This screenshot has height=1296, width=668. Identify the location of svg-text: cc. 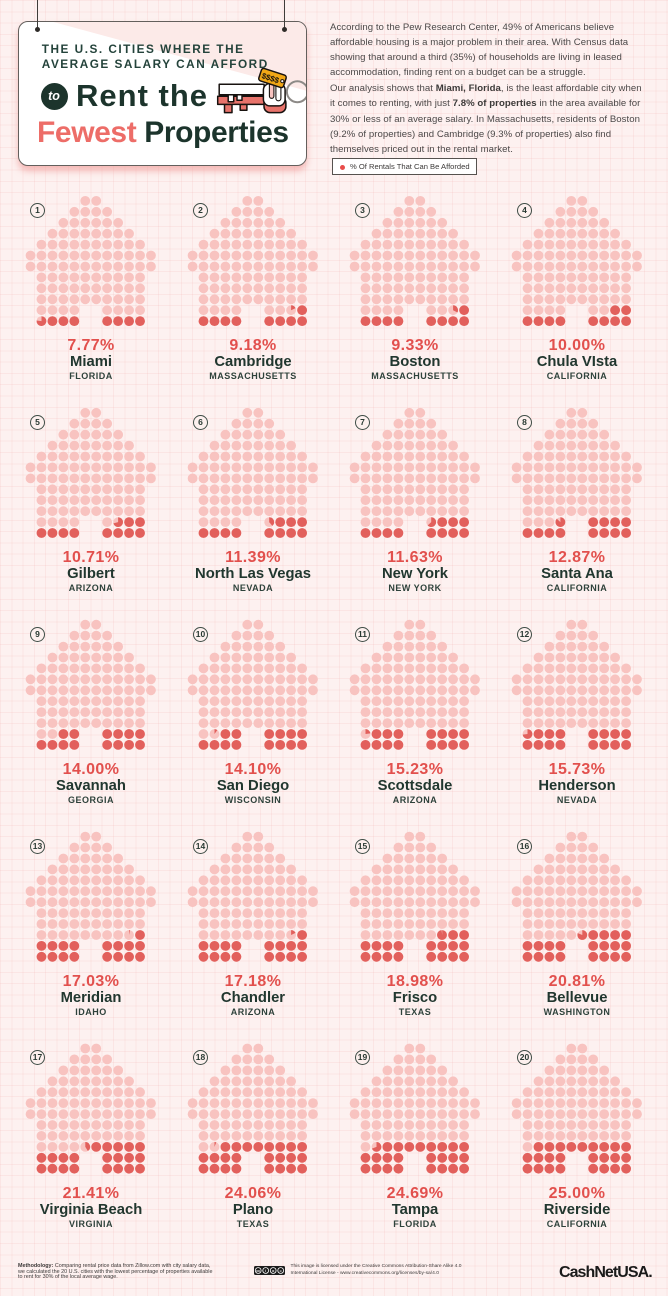
(258, 1271).